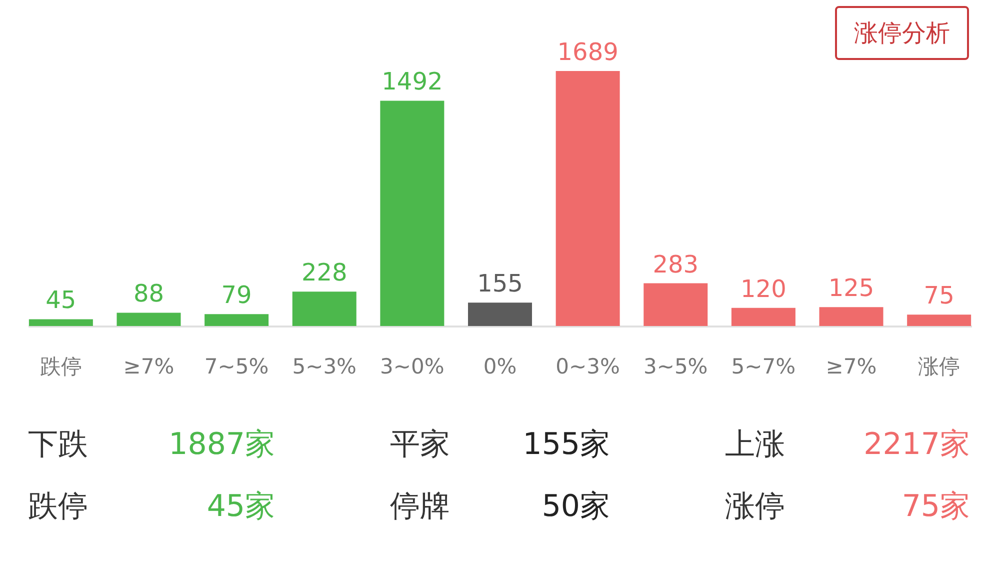 This screenshot has height=562, width=1000. Describe the element at coordinates (324, 272) in the screenshot. I see `data-label: 228` at that location.